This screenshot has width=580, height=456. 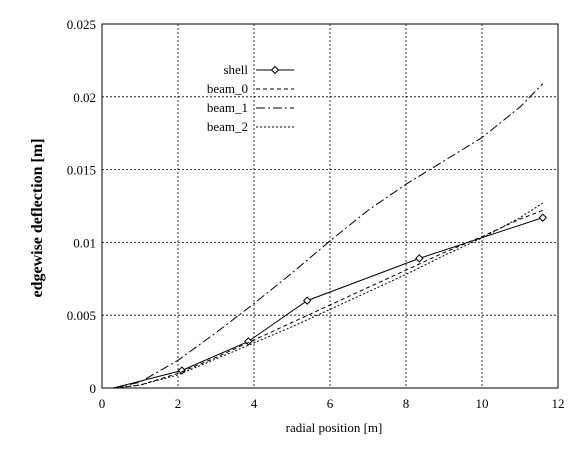 I want to click on y-tick-label: 0.02, so click(x=84, y=97).